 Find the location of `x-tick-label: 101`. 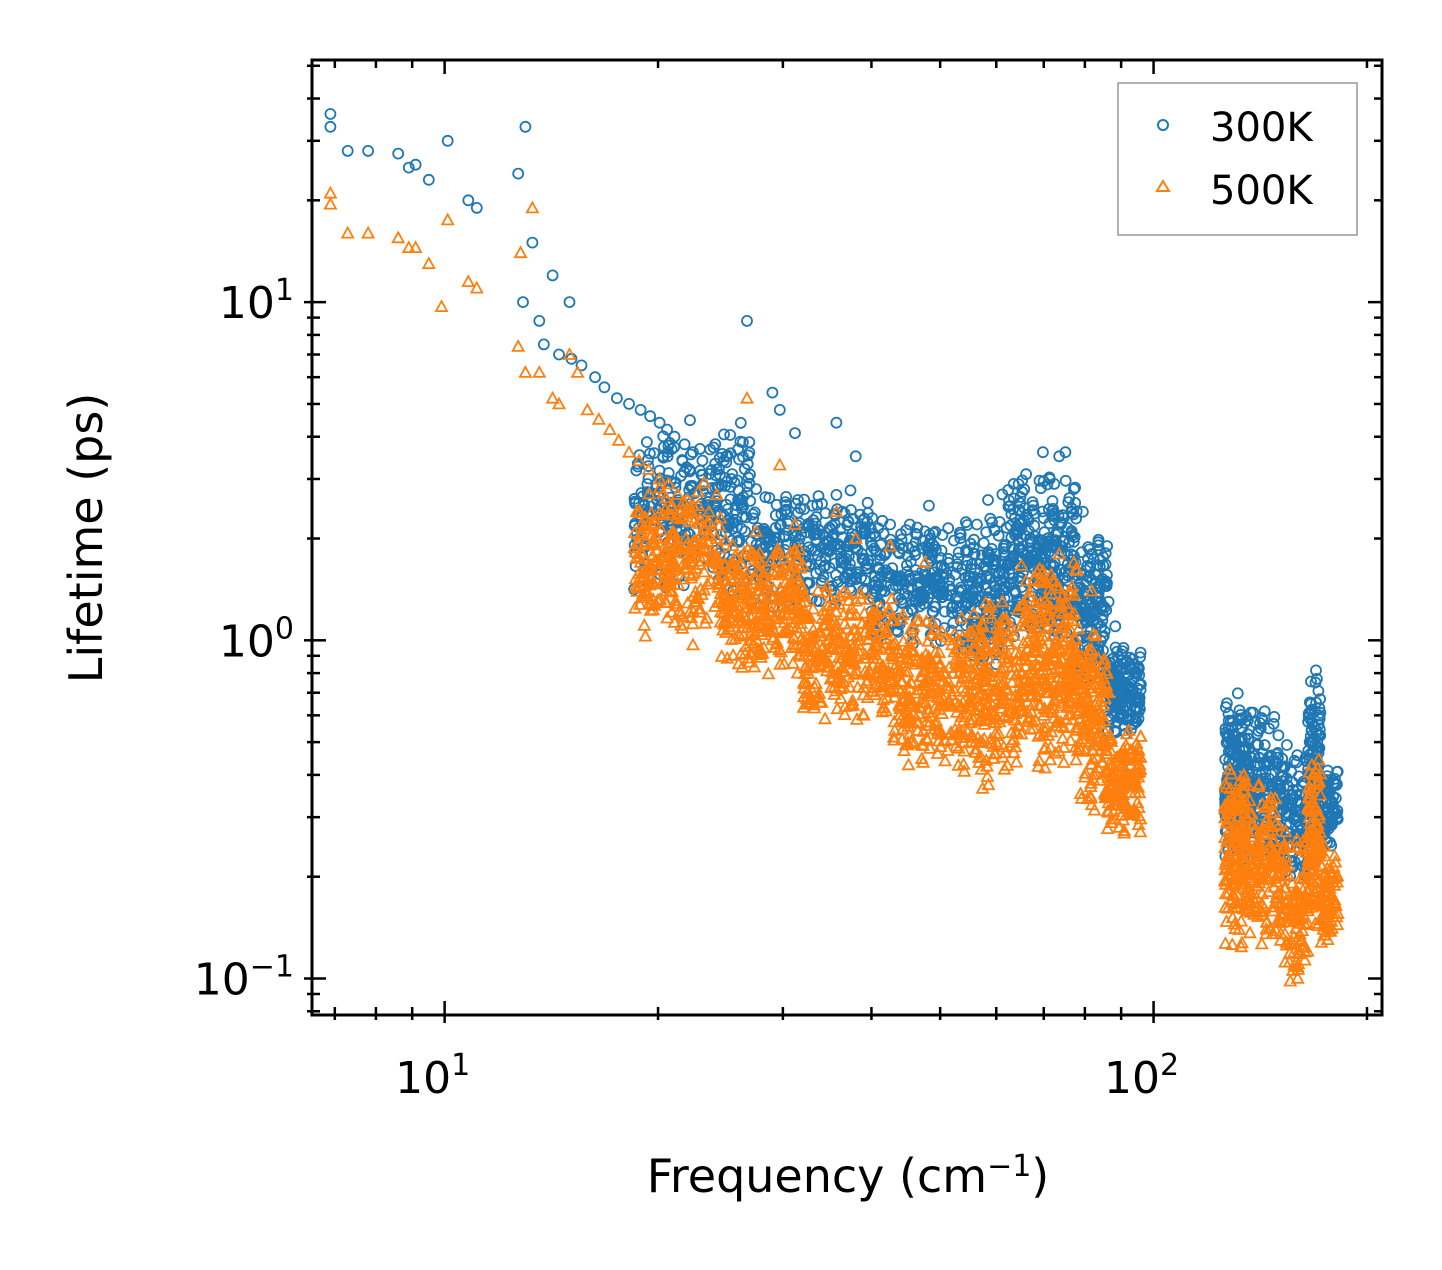

x-tick-label: 101 is located at coordinates (432, 1076).